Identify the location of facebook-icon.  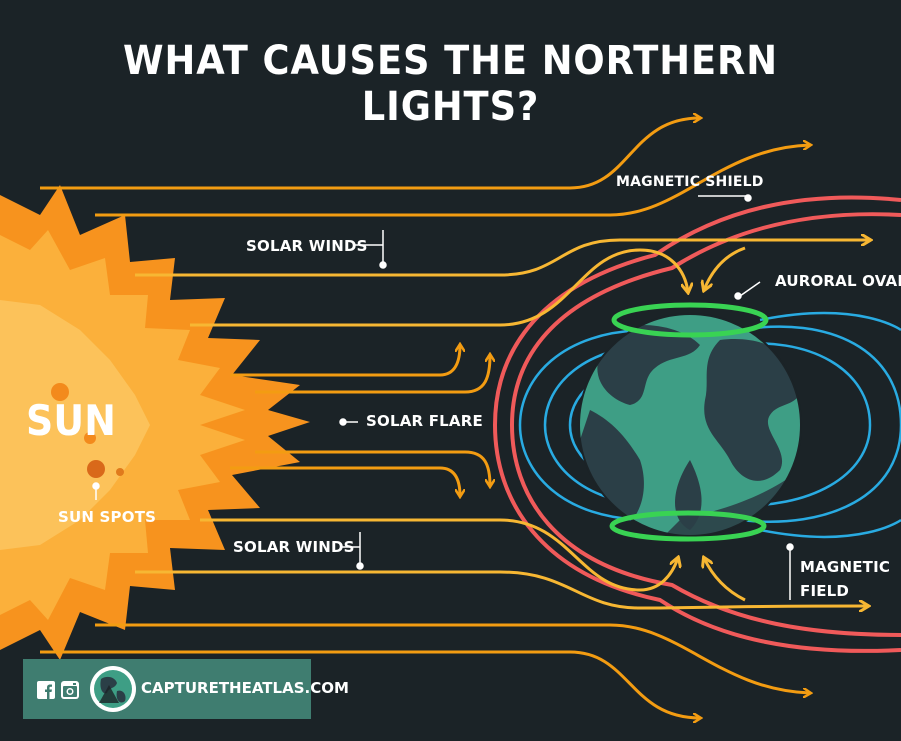
(46, 690).